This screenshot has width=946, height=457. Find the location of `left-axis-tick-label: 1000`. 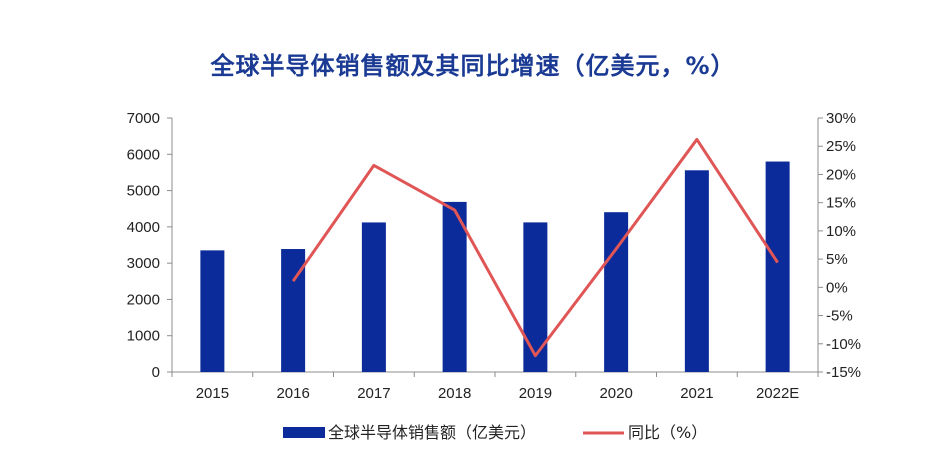

left-axis-tick-label: 1000 is located at coordinates (143, 336).